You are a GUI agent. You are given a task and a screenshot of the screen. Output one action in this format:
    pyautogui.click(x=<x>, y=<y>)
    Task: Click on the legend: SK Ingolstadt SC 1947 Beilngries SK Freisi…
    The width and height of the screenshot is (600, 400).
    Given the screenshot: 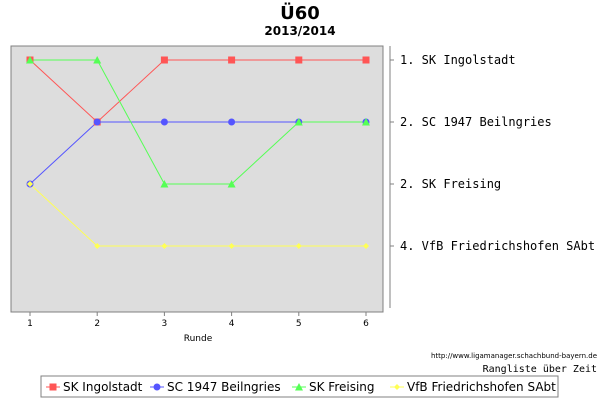 What is the action you would take?
    pyautogui.click(x=301, y=387)
    